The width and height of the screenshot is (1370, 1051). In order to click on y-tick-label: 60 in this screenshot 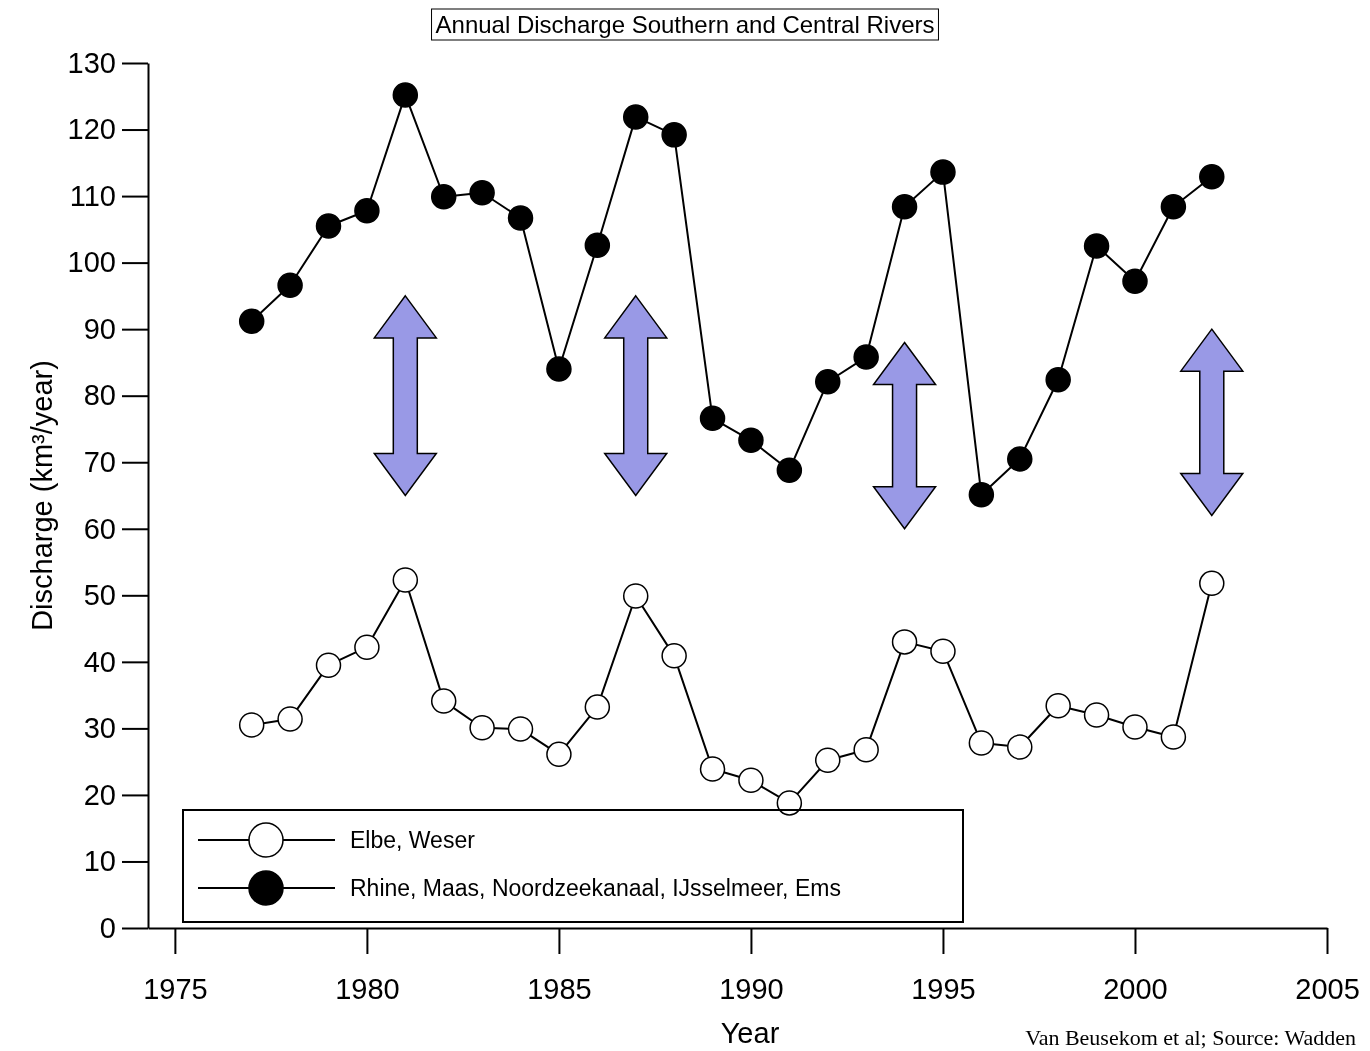, I will do `click(99, 528)`.